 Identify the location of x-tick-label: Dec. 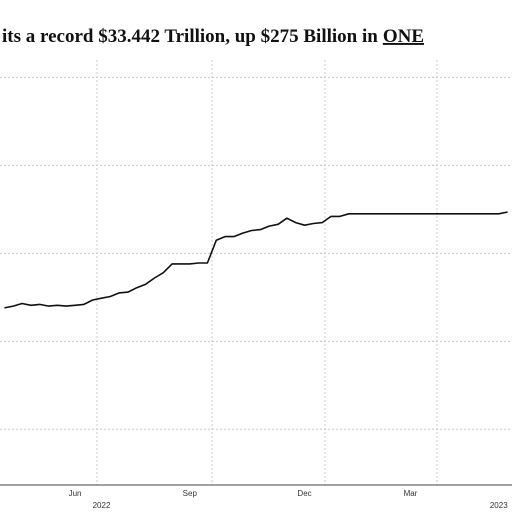
(304, 493).